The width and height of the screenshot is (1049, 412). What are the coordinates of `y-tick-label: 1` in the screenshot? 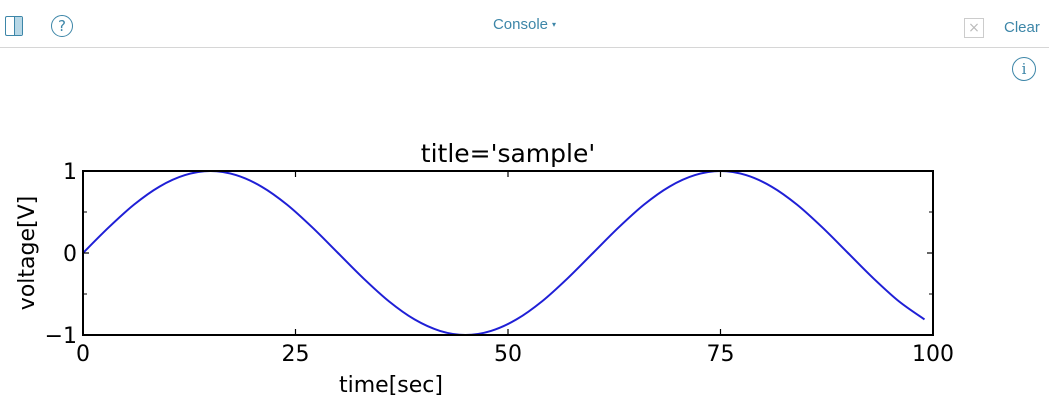 It's located at (70, 172).